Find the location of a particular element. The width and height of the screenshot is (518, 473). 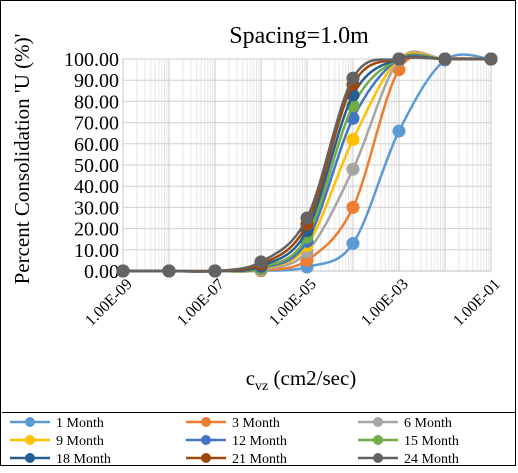

legend-label: 21 Month is located at coordinates (259, 459).